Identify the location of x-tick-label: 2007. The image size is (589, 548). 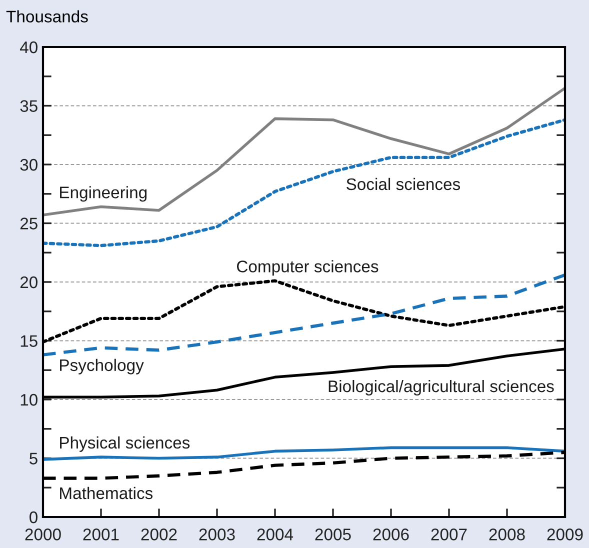
(449, 534).